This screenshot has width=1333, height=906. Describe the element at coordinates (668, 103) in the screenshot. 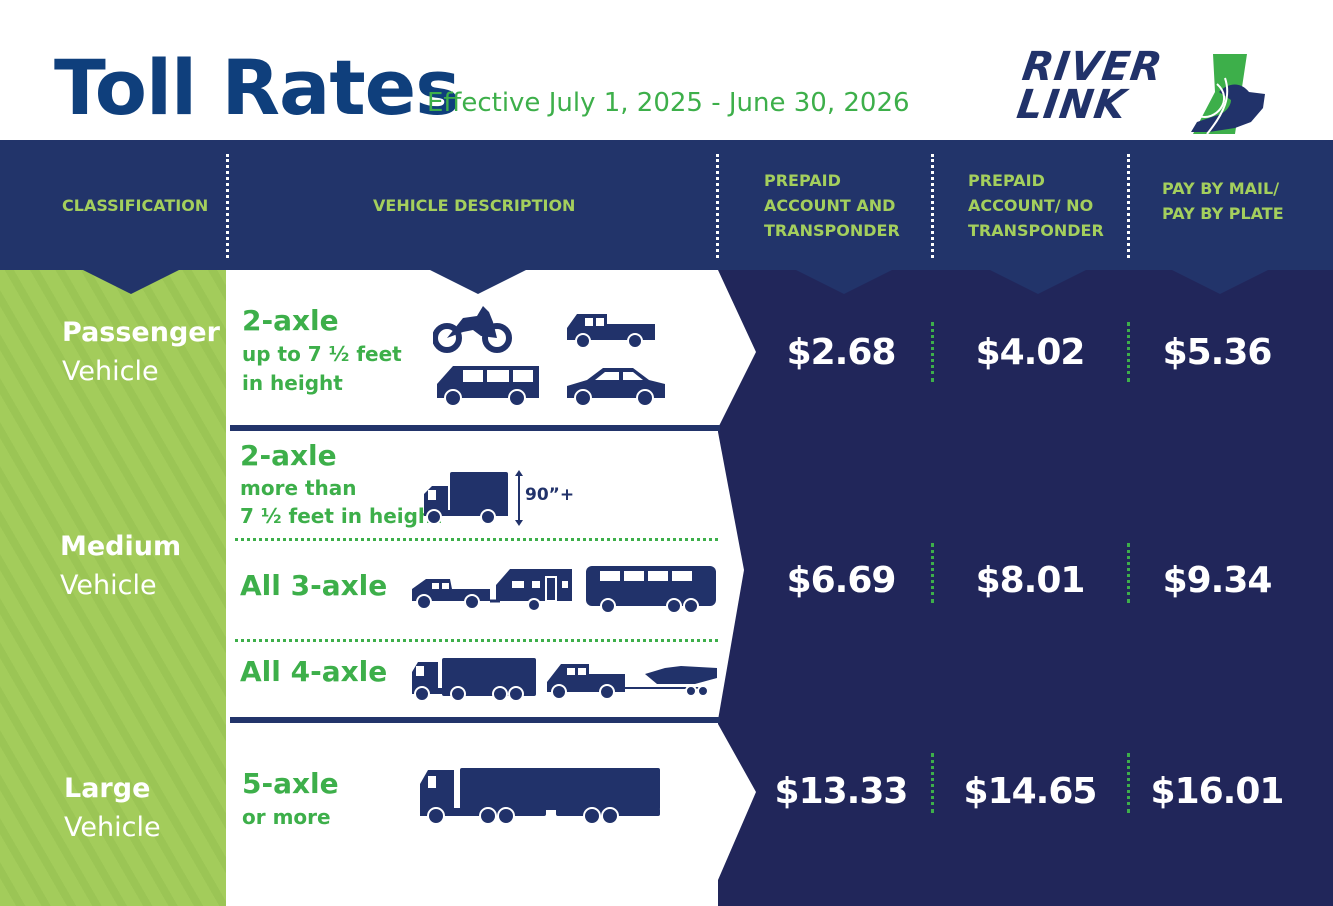

I see `effective-dates: Effective July 1, 2025 - June 30, 2026` at that location.